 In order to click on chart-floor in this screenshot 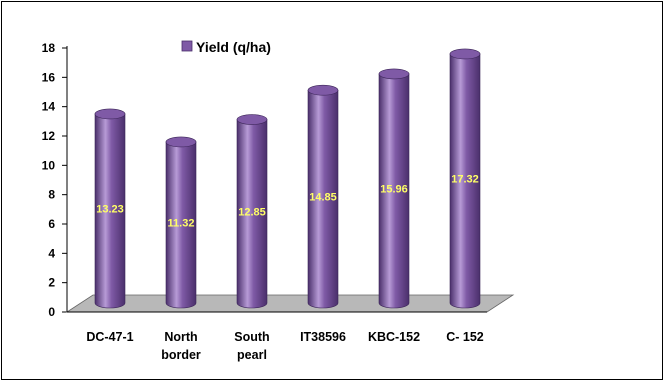, I will do `click(290, 303)`.